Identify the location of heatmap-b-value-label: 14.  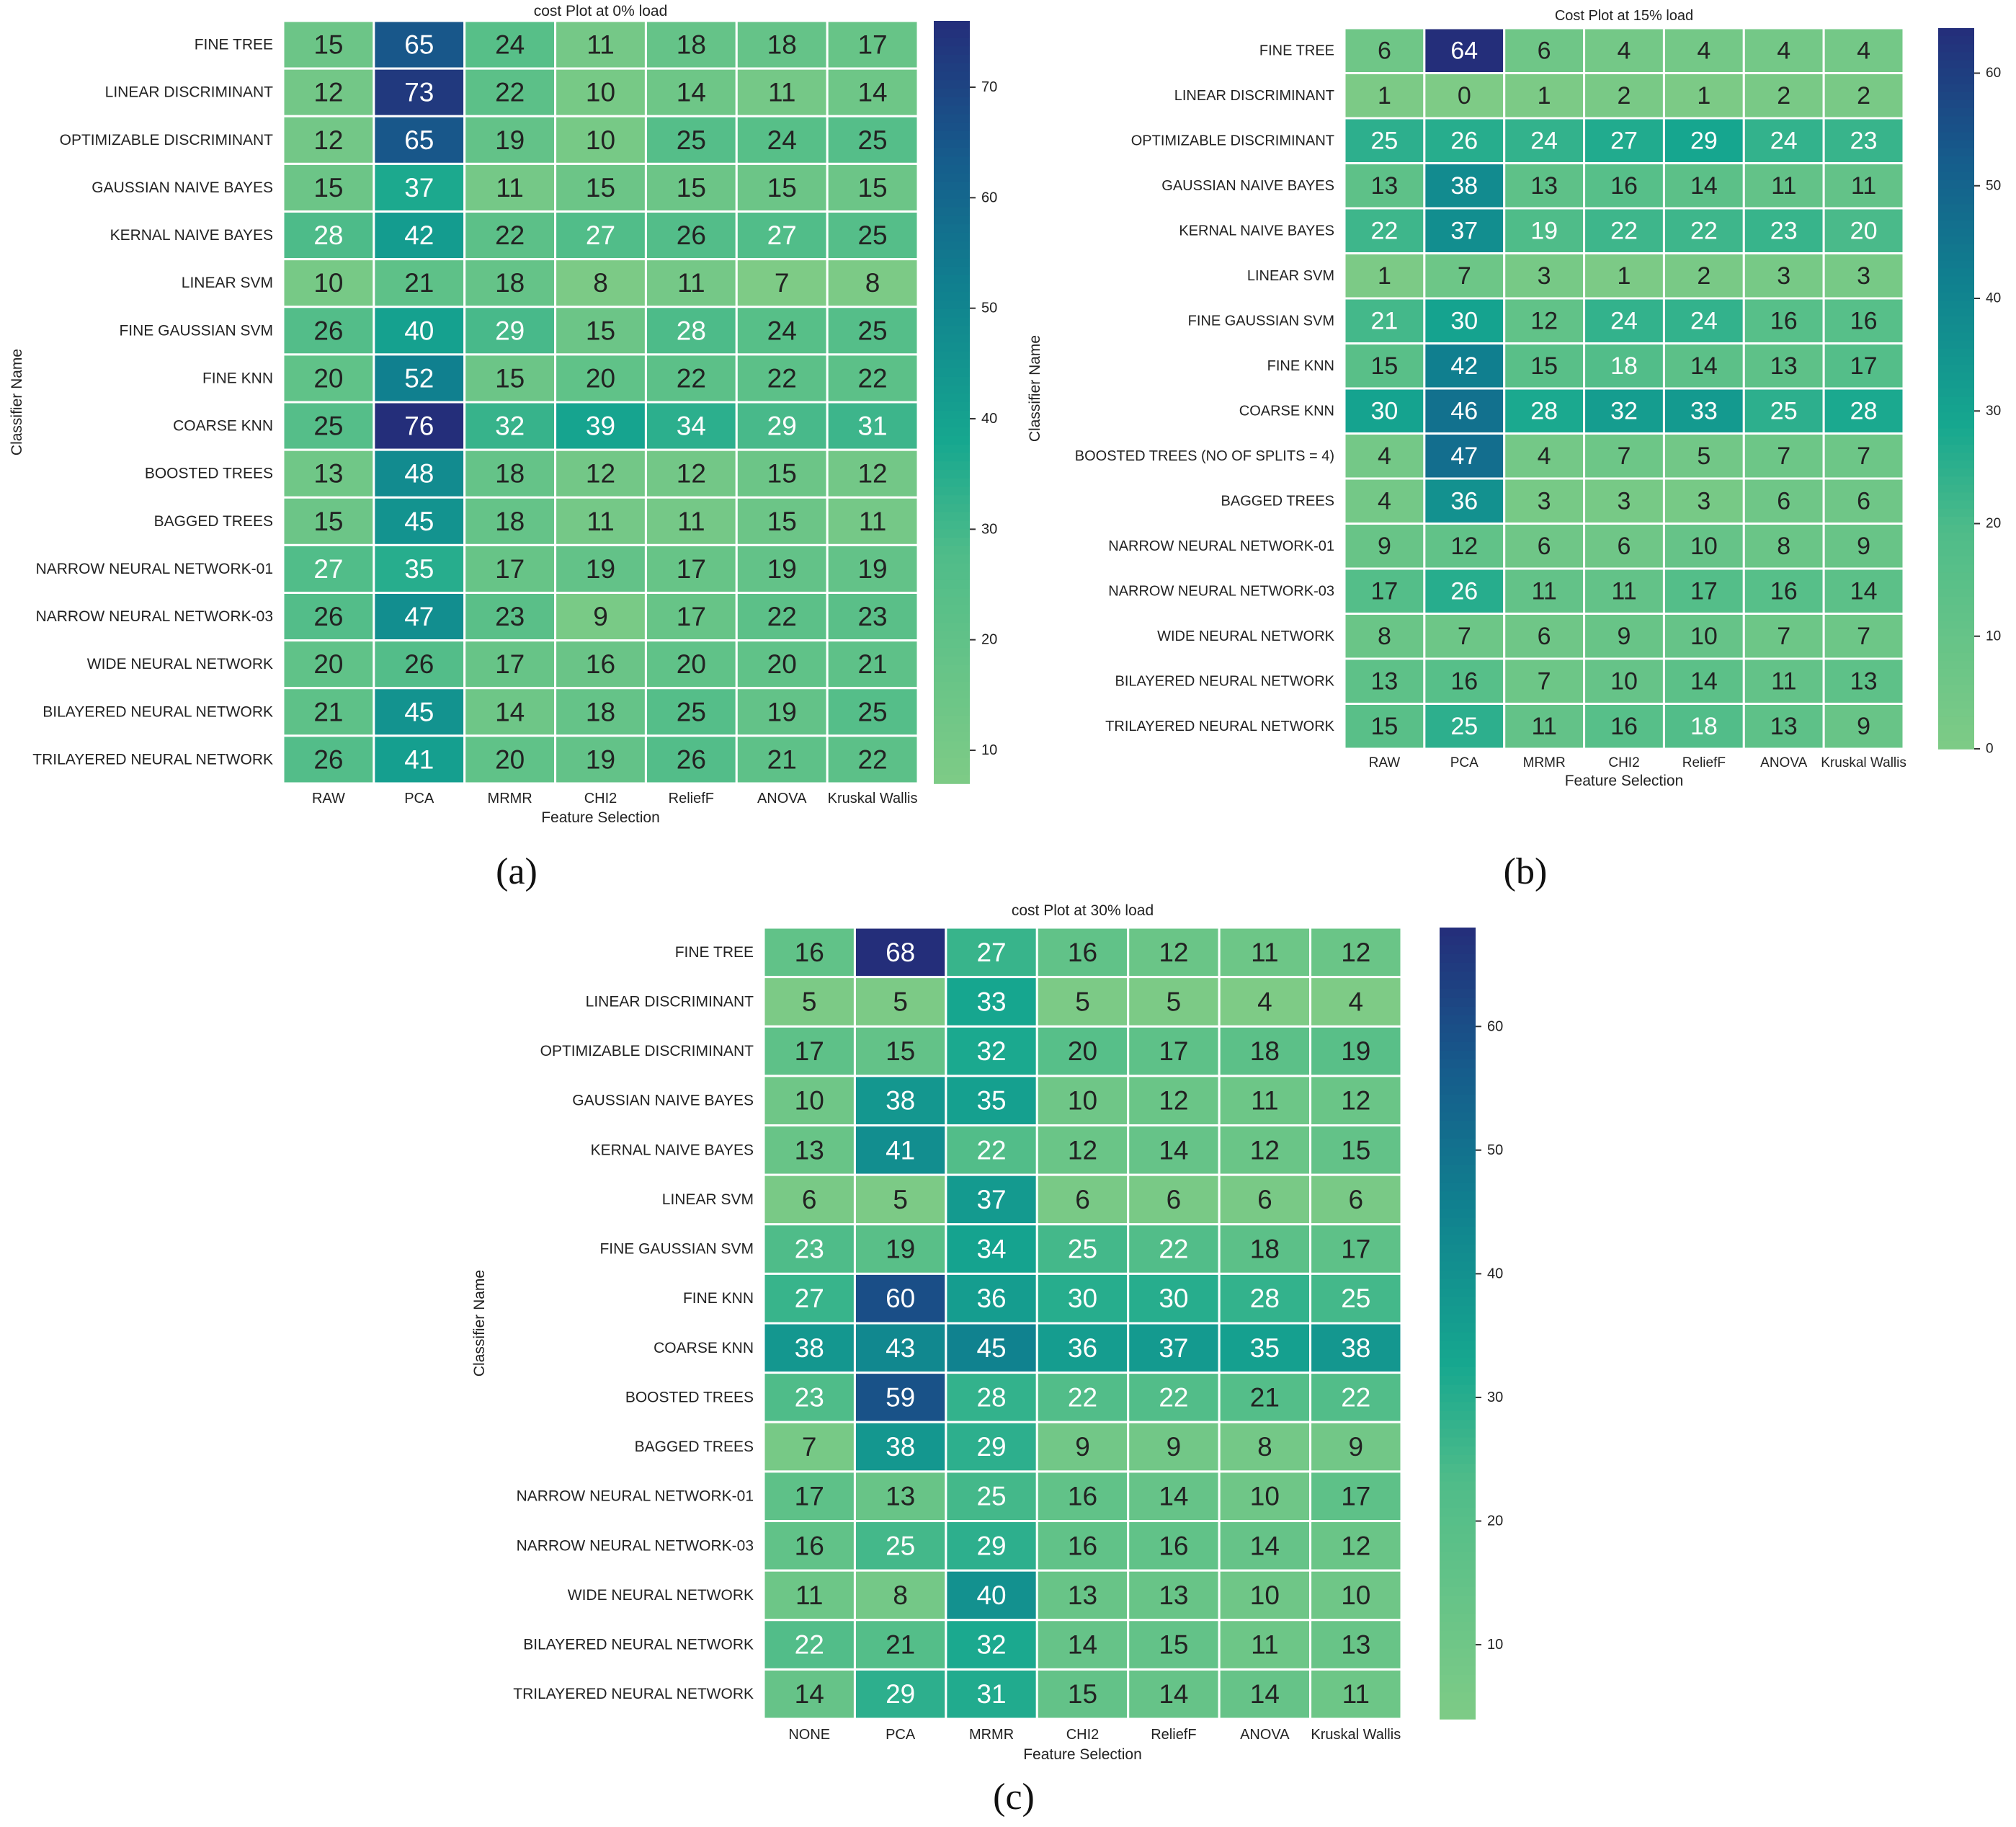
(1704, 186).